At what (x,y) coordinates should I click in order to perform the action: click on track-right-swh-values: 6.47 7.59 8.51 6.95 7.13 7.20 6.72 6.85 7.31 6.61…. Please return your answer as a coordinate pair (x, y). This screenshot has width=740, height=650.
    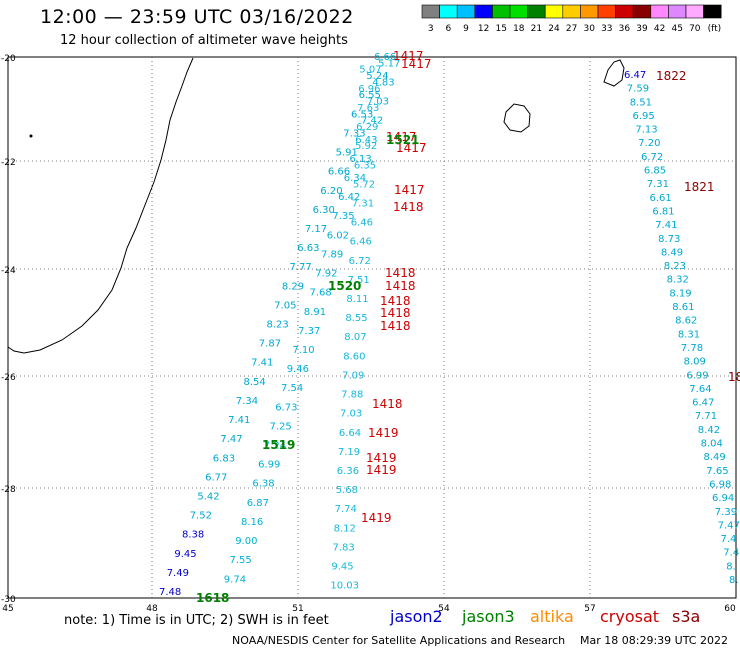
    Looking at the image, I should click on (682, 328).